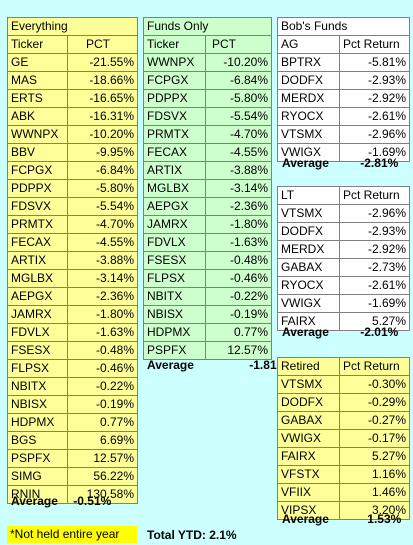 The height and width of the screenshot is (545, 413). What do you see at coordinates (308, 366) in the screenshot?
I see `bobs-retired-col-ticker: Retired` at bounding box center [308, 366].